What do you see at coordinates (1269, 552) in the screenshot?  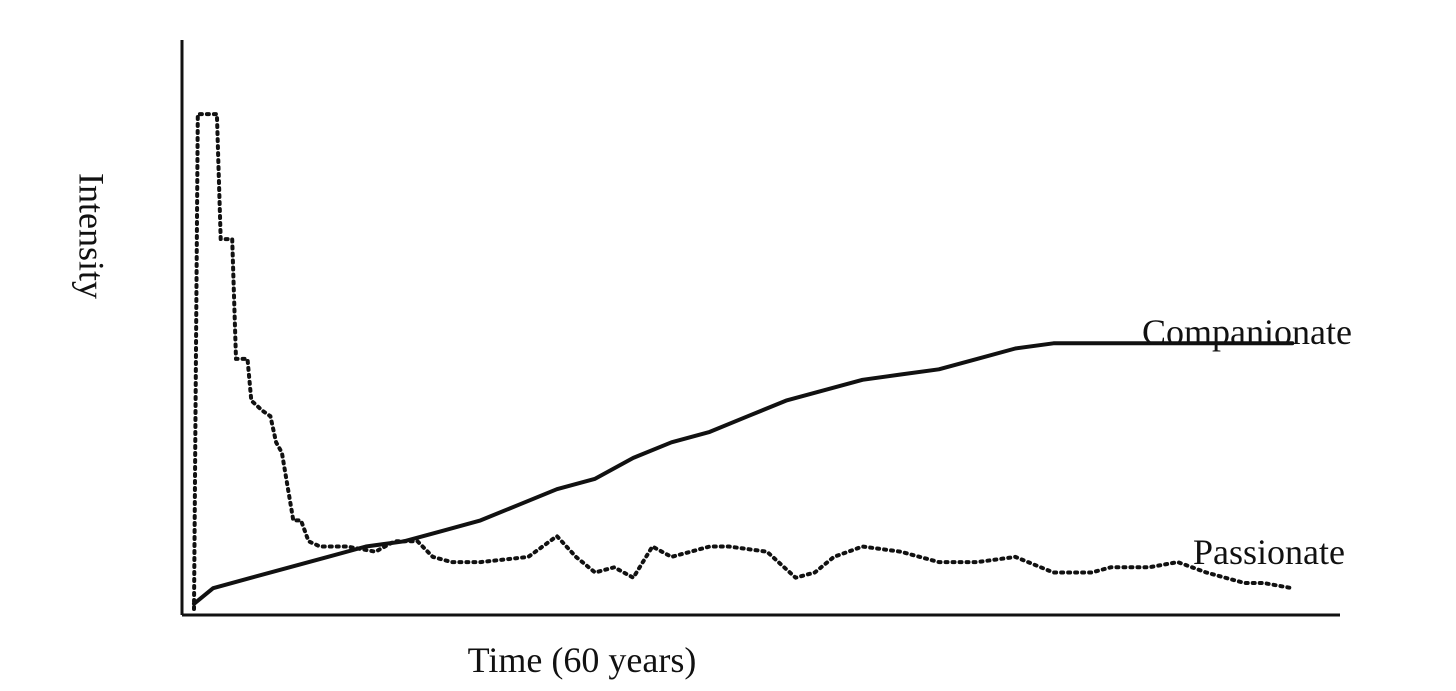 I see `series-label-passionate: Passionate` at bounding box center [1269, 552].